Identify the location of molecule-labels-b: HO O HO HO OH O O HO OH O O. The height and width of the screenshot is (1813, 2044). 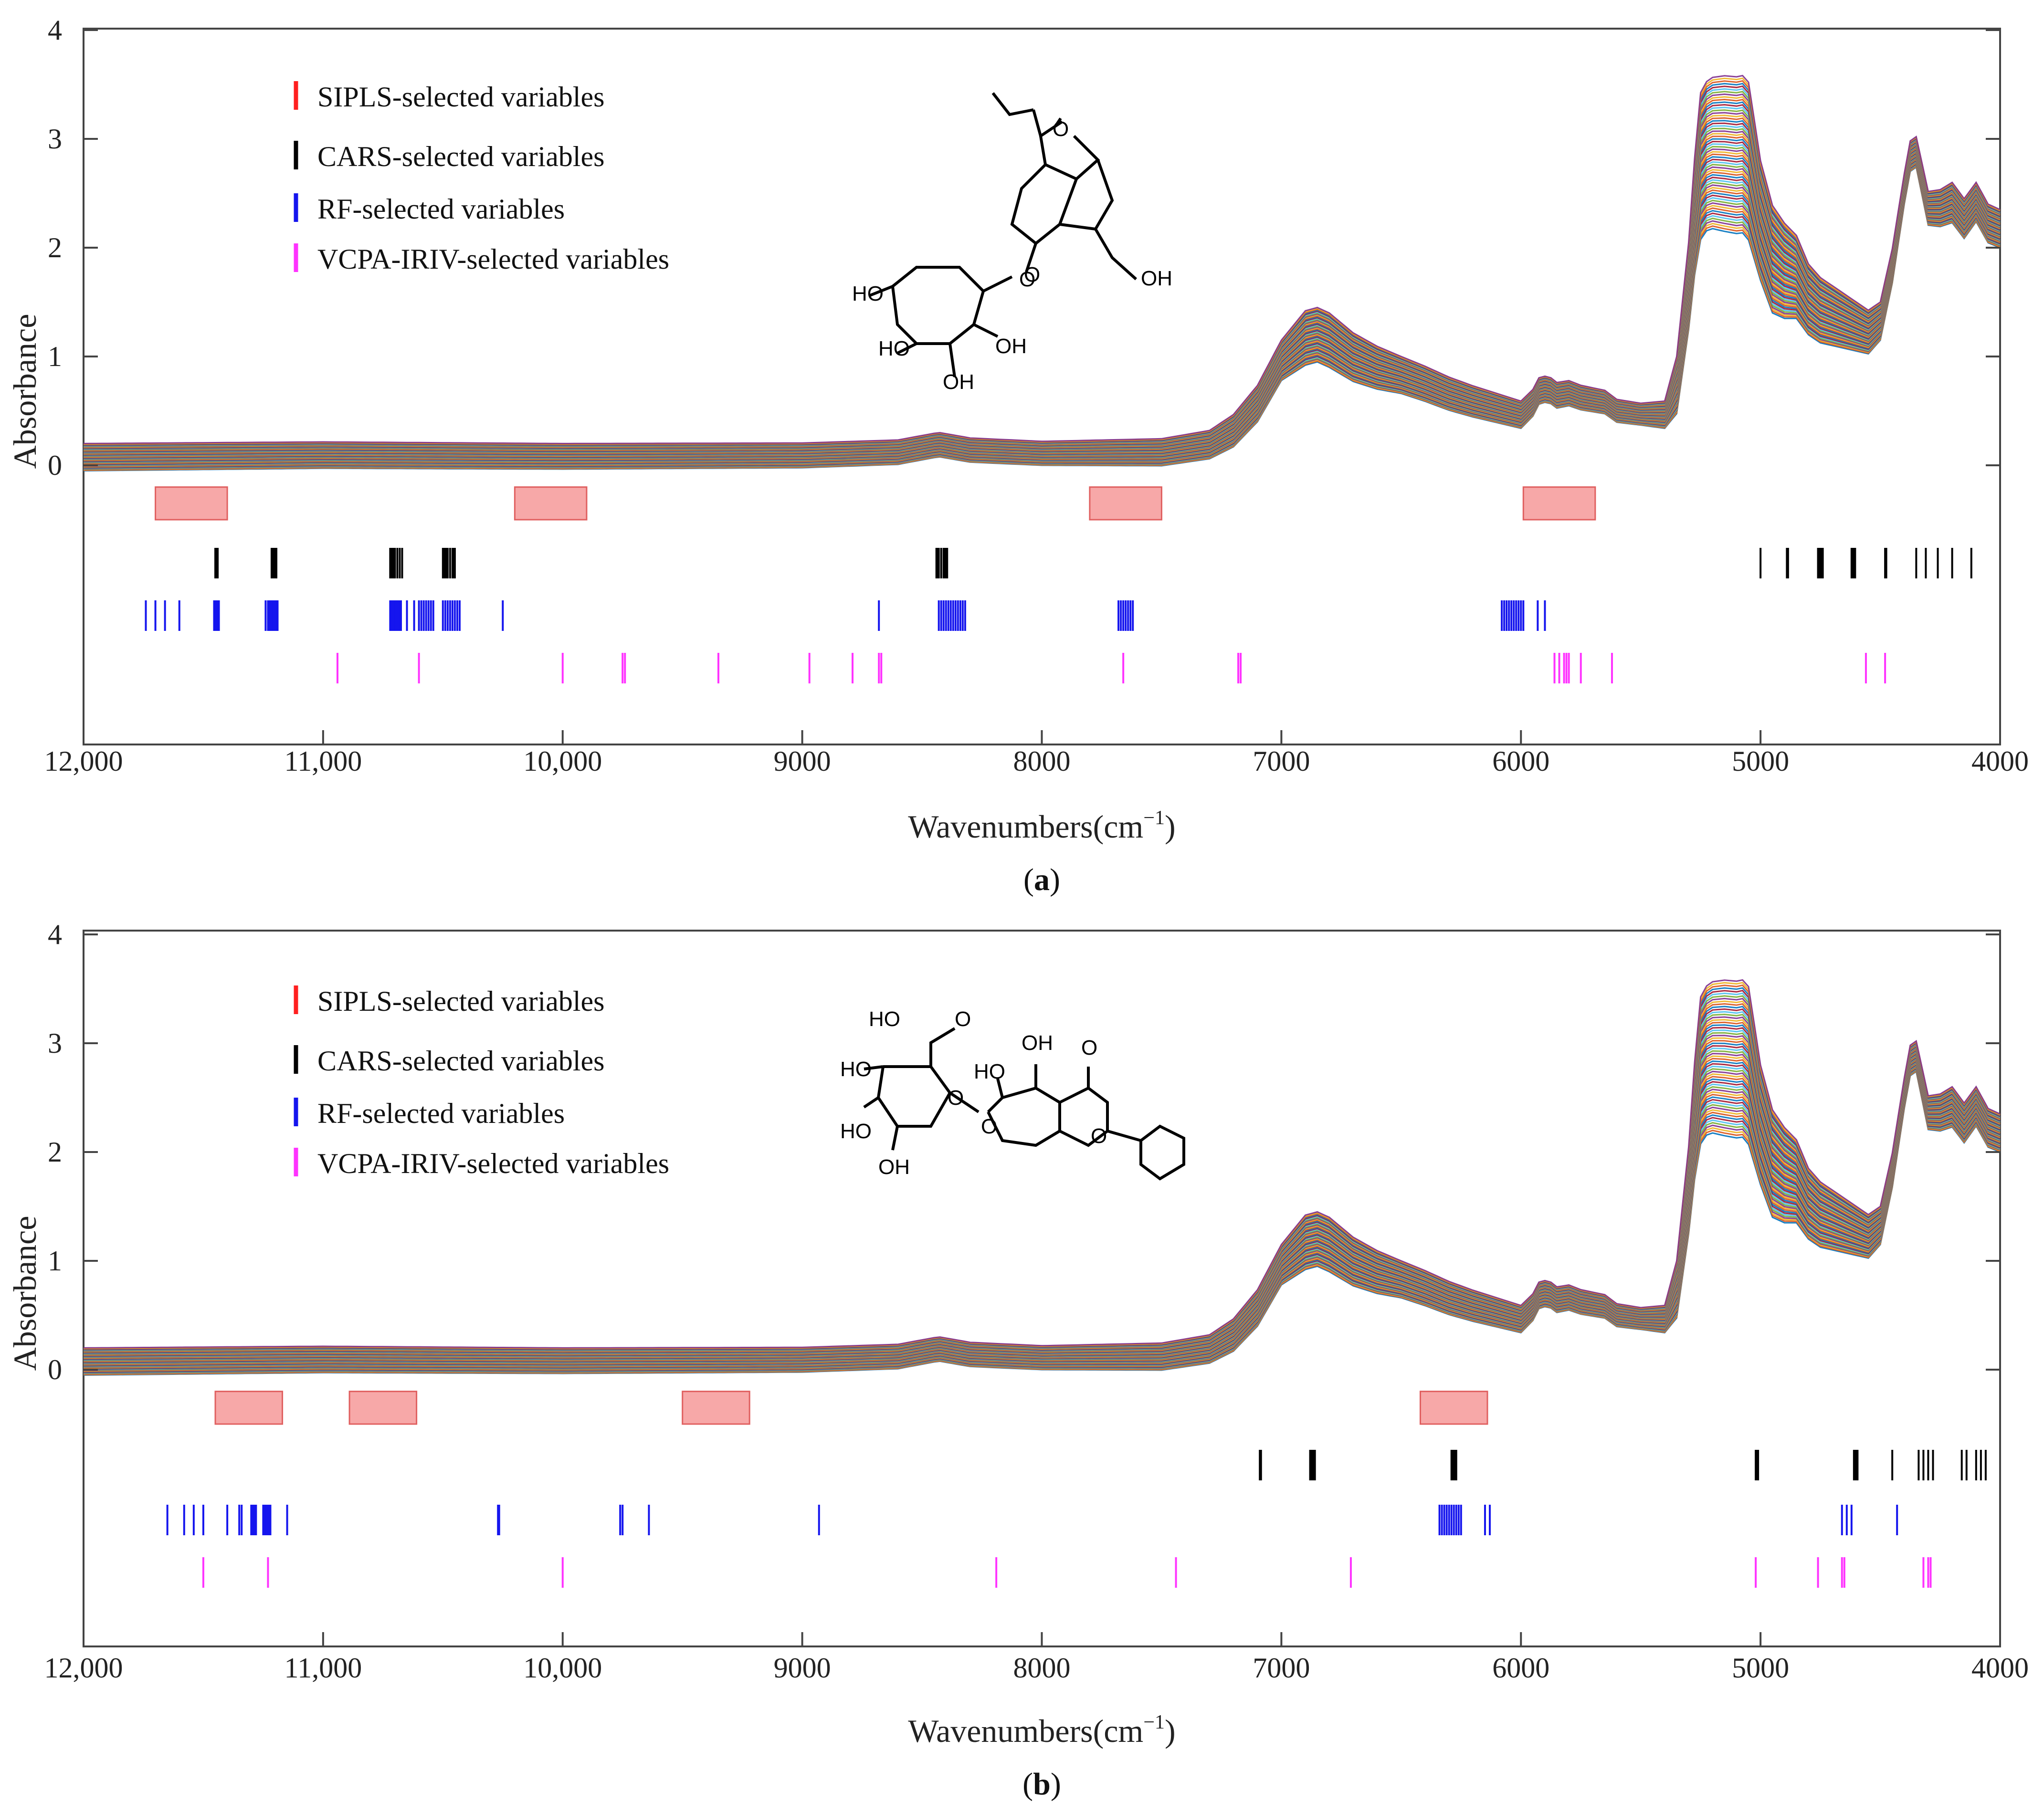
(973, 1093).